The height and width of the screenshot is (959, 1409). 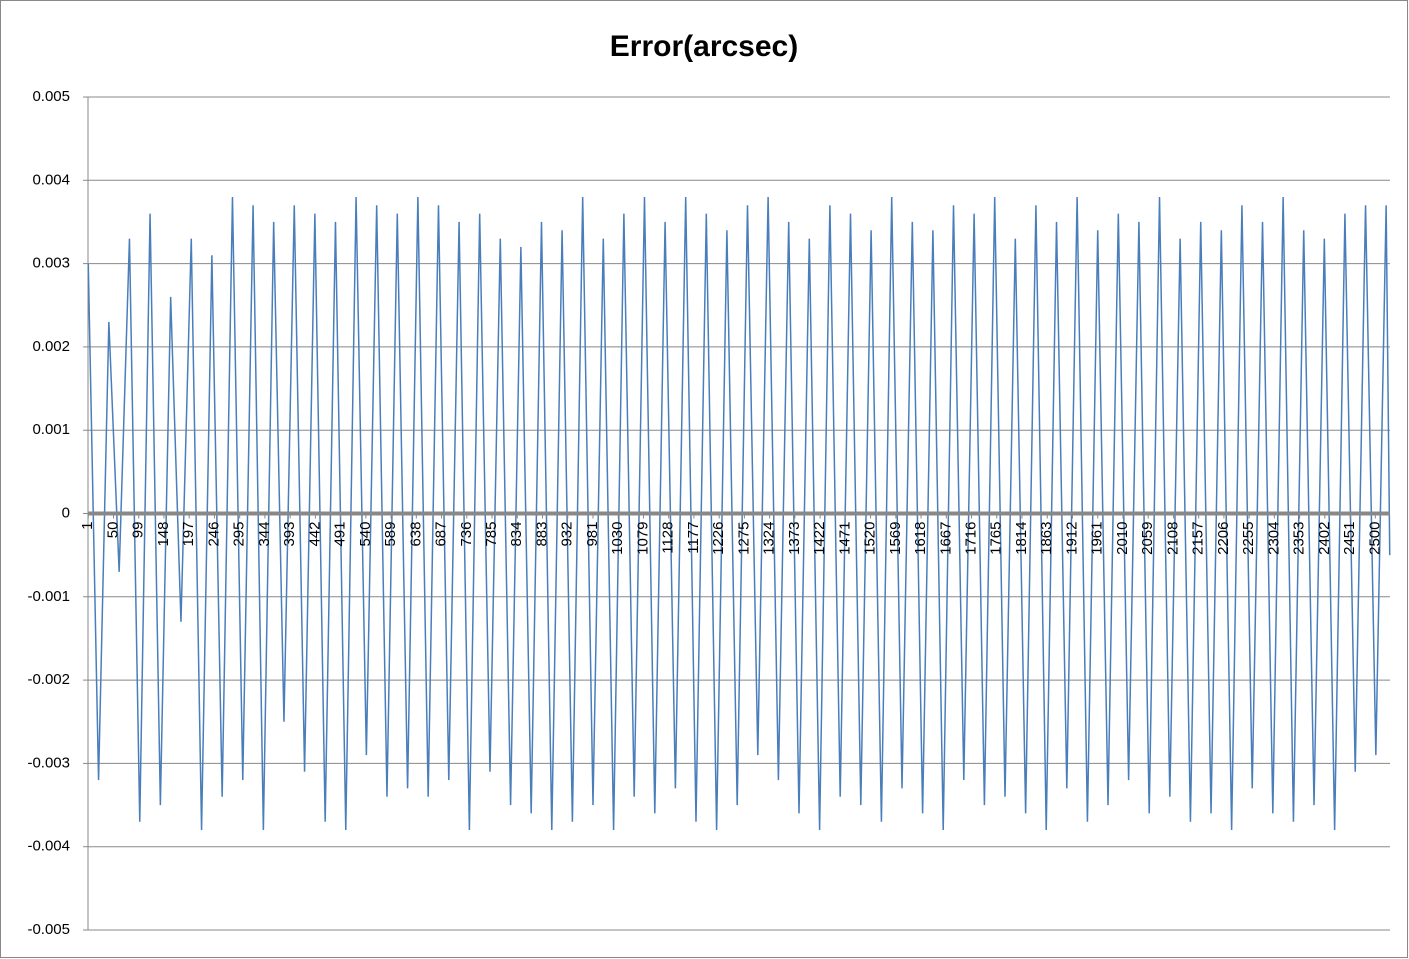 What do you see at coordinates (188, 534) in the screenshot?
I see `x-tick-label: 197` at bounding box center [188, 534].